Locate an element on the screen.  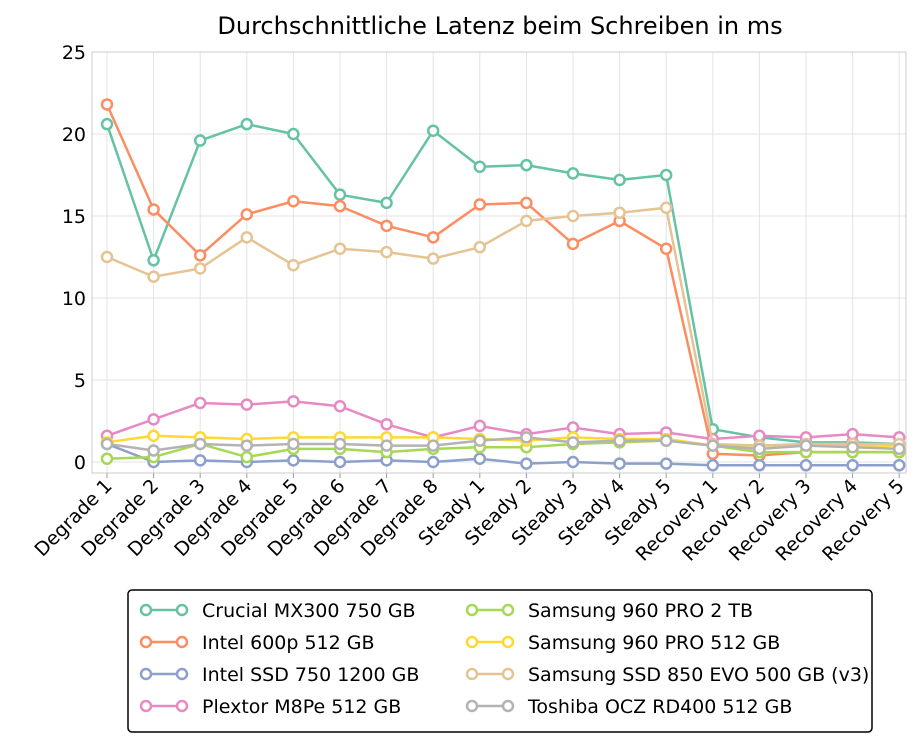
legend-label: Intel SSD 750 1200 GB is located at coordinates (310, 675).